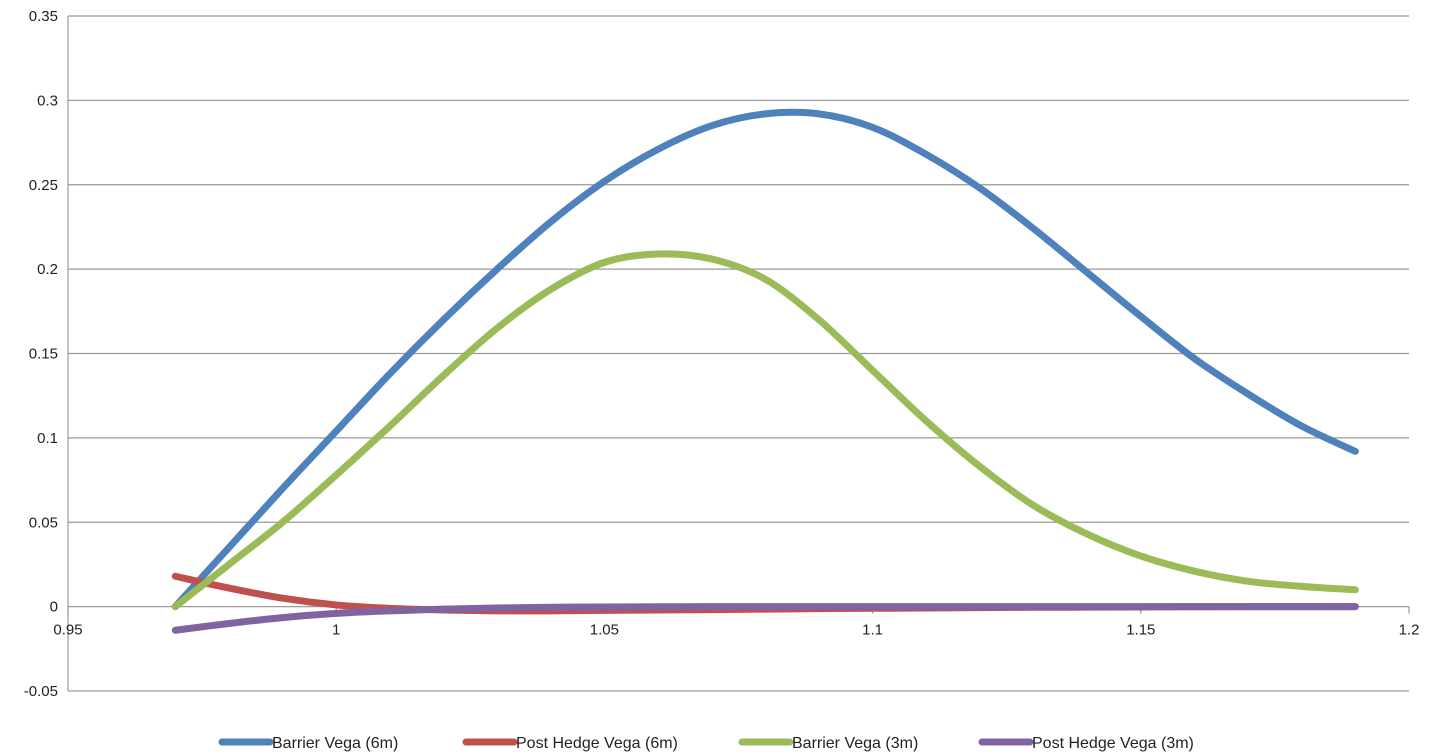  What do you see at coordinates (604, 630) in the screenshot?
I see `x-tick-label: 1.05` at bounding box center [604, 630].